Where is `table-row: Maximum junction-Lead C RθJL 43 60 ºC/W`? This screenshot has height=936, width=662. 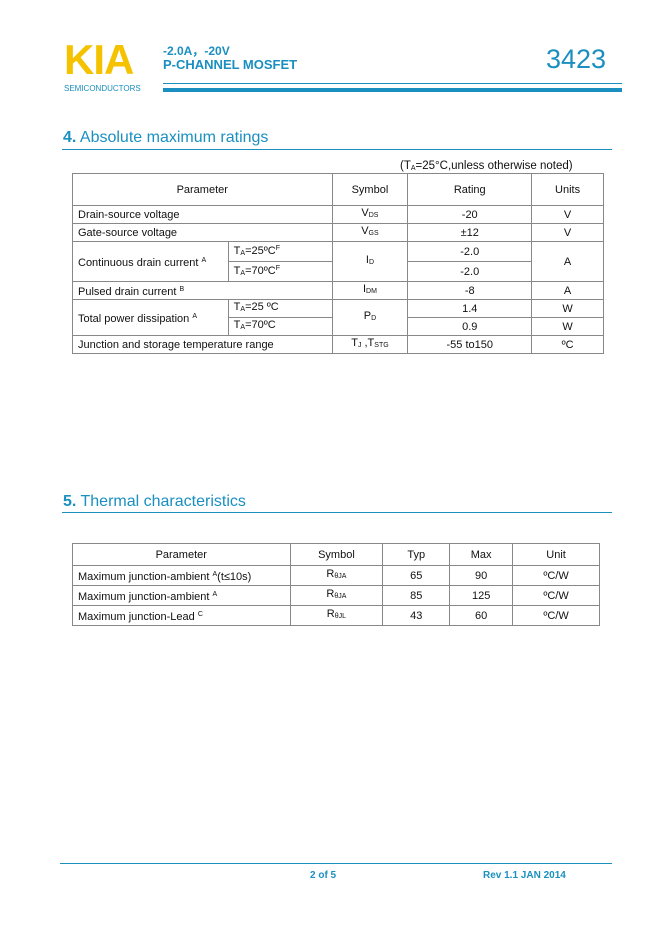
table-row: Maximum junction-Lead C RθJL 43 60 ºC/W is located at coordinates (336, 615).